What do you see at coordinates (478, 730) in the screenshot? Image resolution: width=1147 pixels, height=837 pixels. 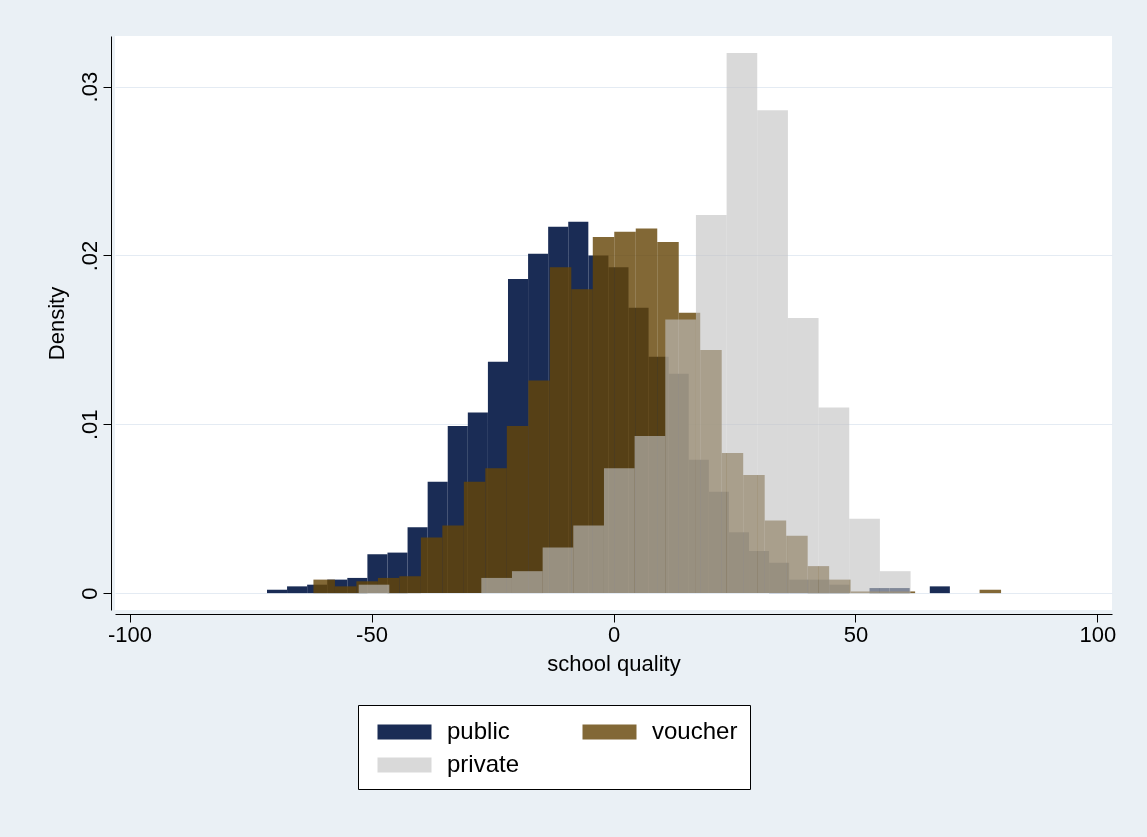 I see `legend-label: public` at bounding box center [478, 730].